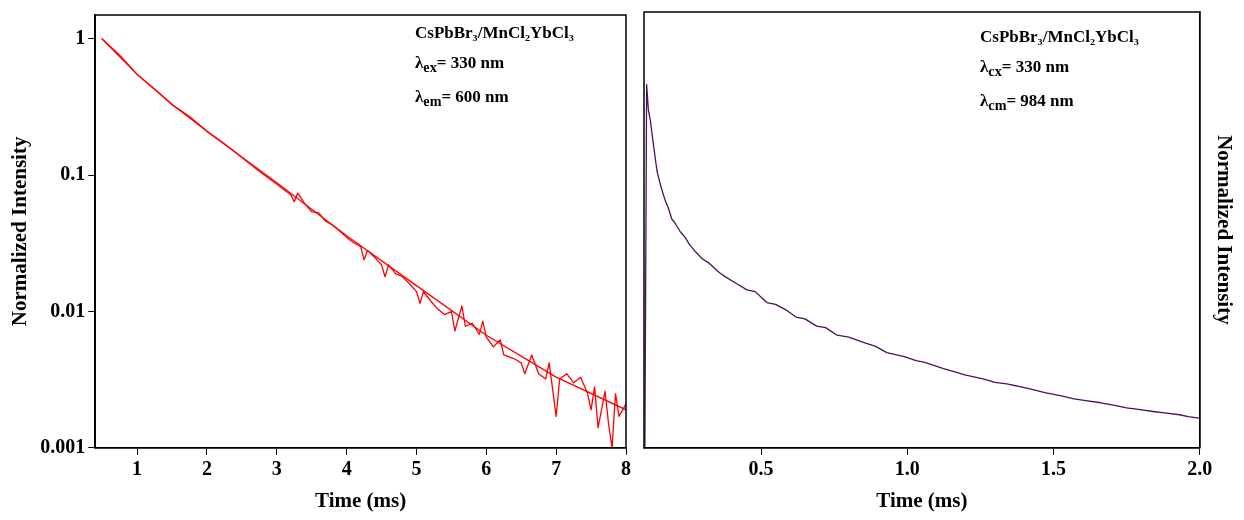  Describe the element at coordinates (73, 173) in the screenshot. I see `y-tick-label: 0.1` at that location.